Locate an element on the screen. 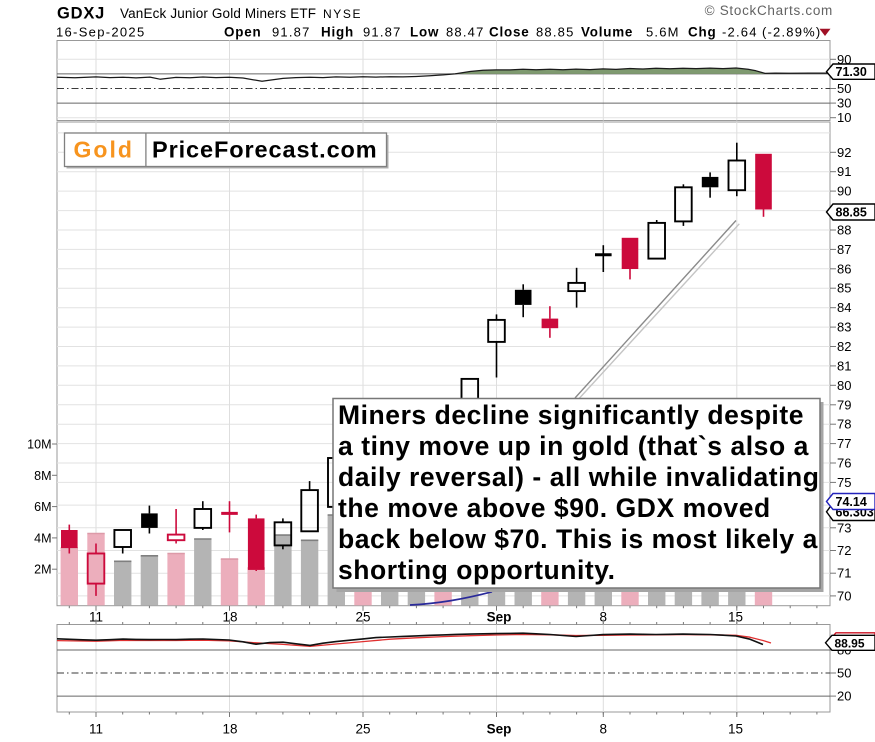  svg-text: 20 is located at coordinates (844, 696).